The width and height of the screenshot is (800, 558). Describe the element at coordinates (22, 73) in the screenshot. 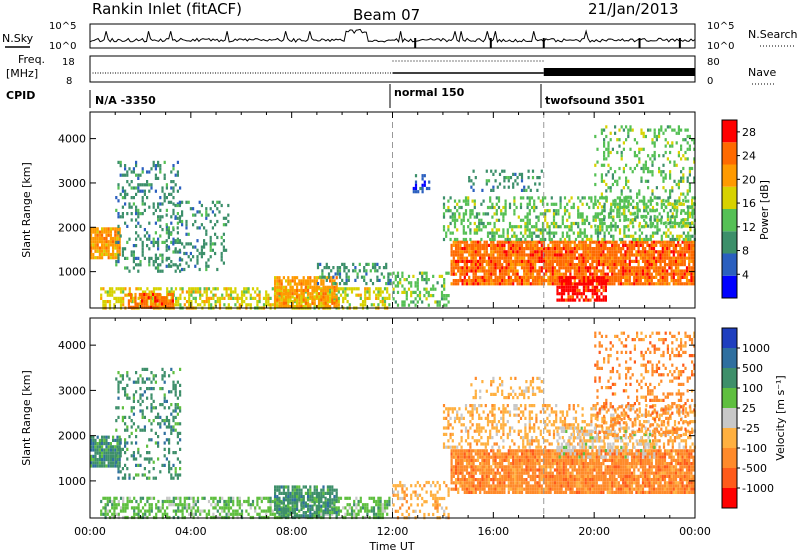

I see `freq-unit-label: [MHz]` at that location.